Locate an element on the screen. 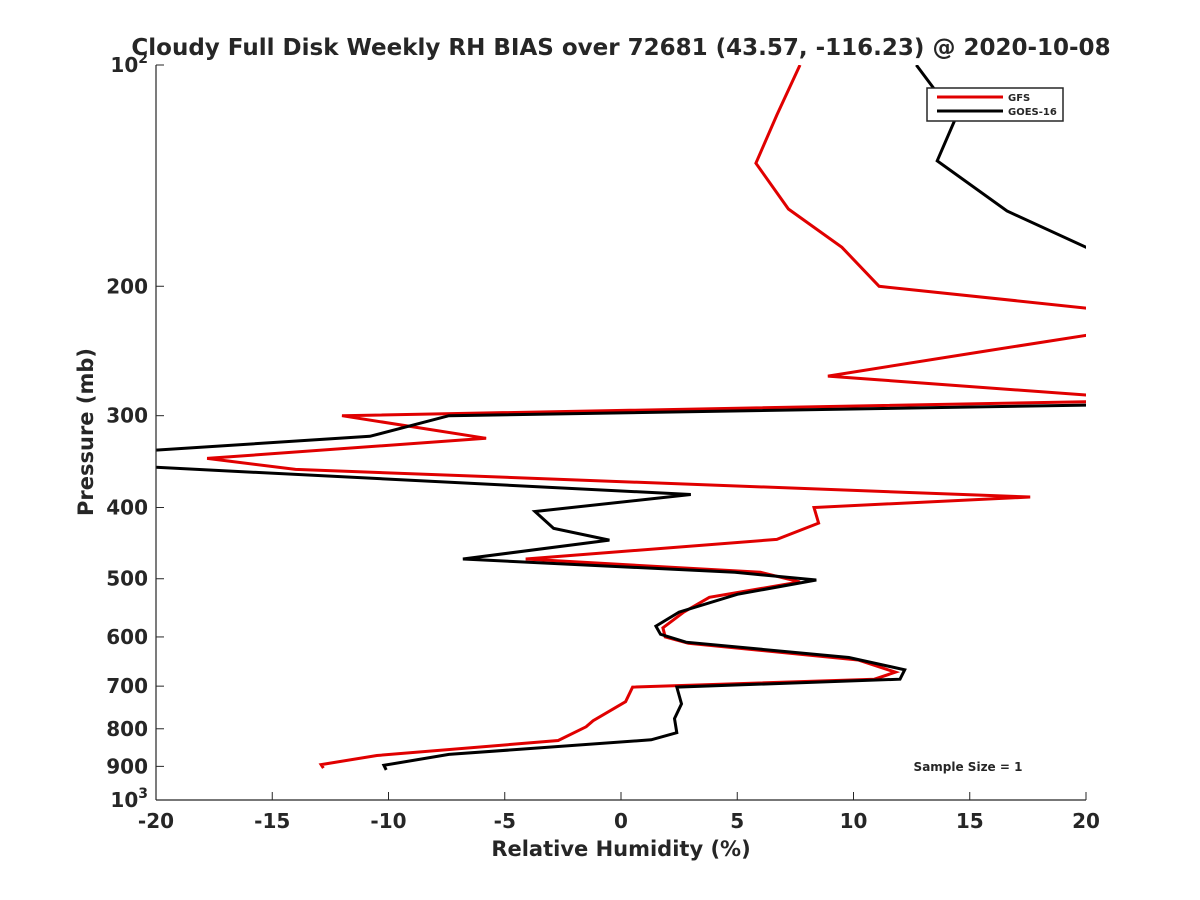 The image size is (1200, 900). y-tick-label: 300 is located at coordinates (127, 416).